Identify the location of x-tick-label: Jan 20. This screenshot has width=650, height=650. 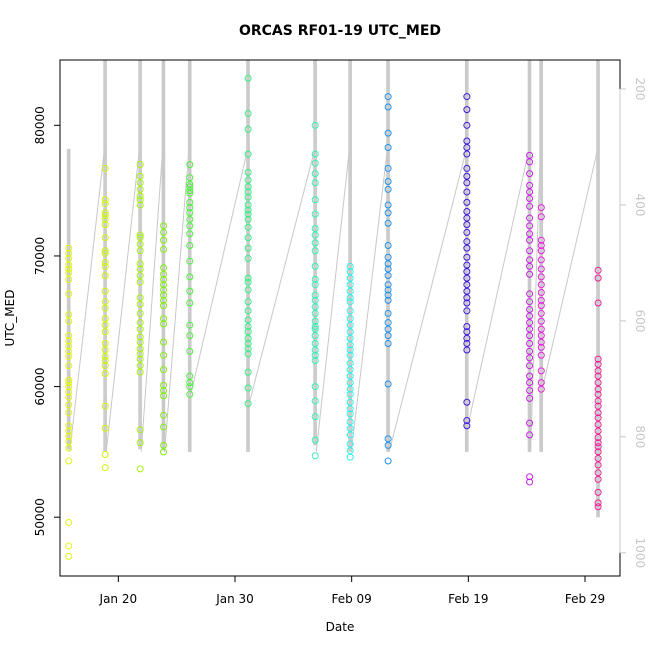
(118, 599).